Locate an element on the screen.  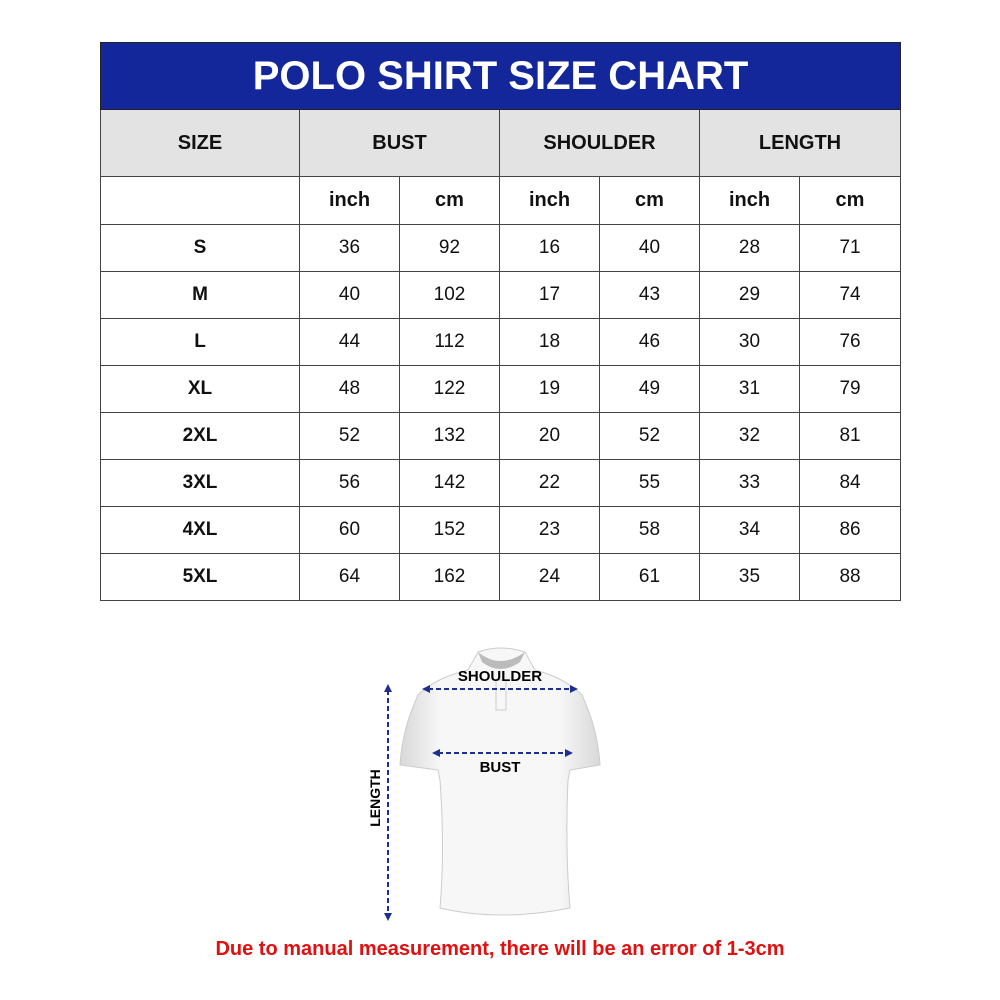
header-bust: BUST is located at coordinates (399, 143).